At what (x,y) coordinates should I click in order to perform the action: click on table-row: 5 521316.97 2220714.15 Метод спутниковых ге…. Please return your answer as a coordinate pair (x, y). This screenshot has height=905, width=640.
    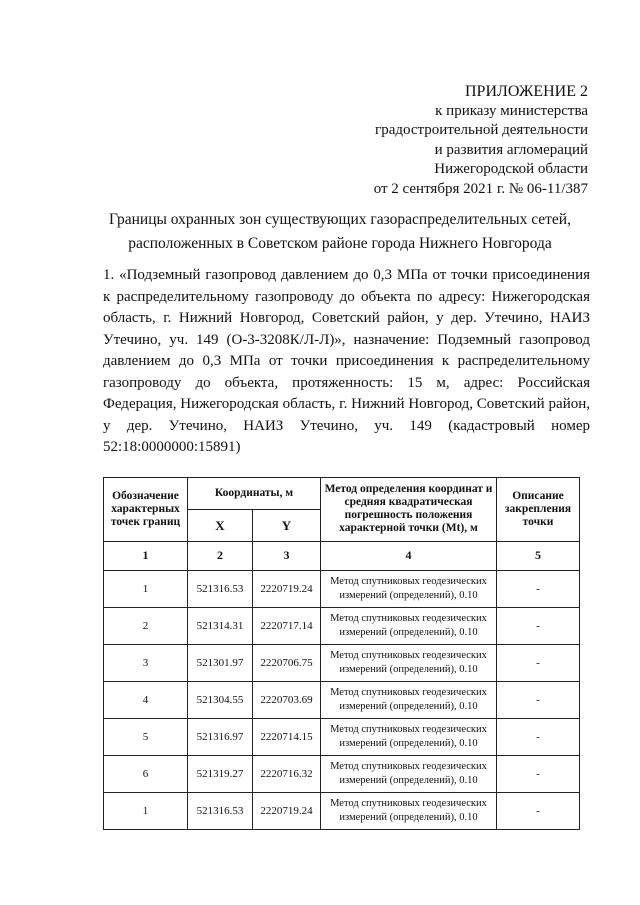
    Looking at the image, I should click on (341, 736).